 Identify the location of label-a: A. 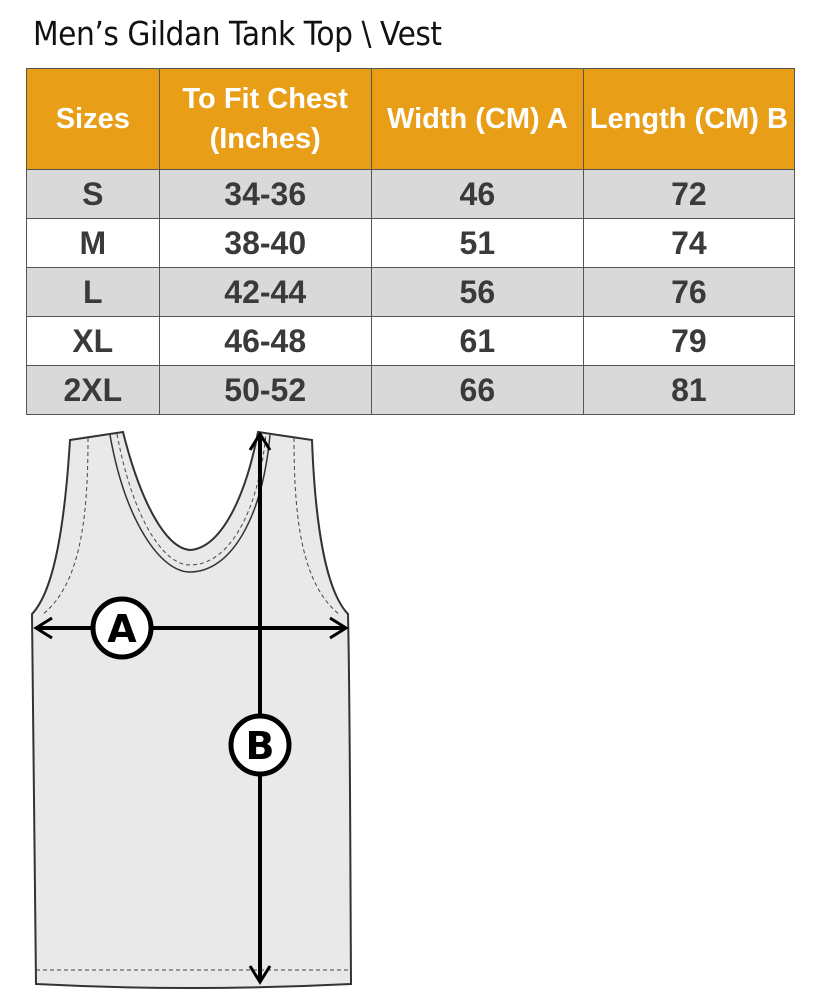
(122, 629).